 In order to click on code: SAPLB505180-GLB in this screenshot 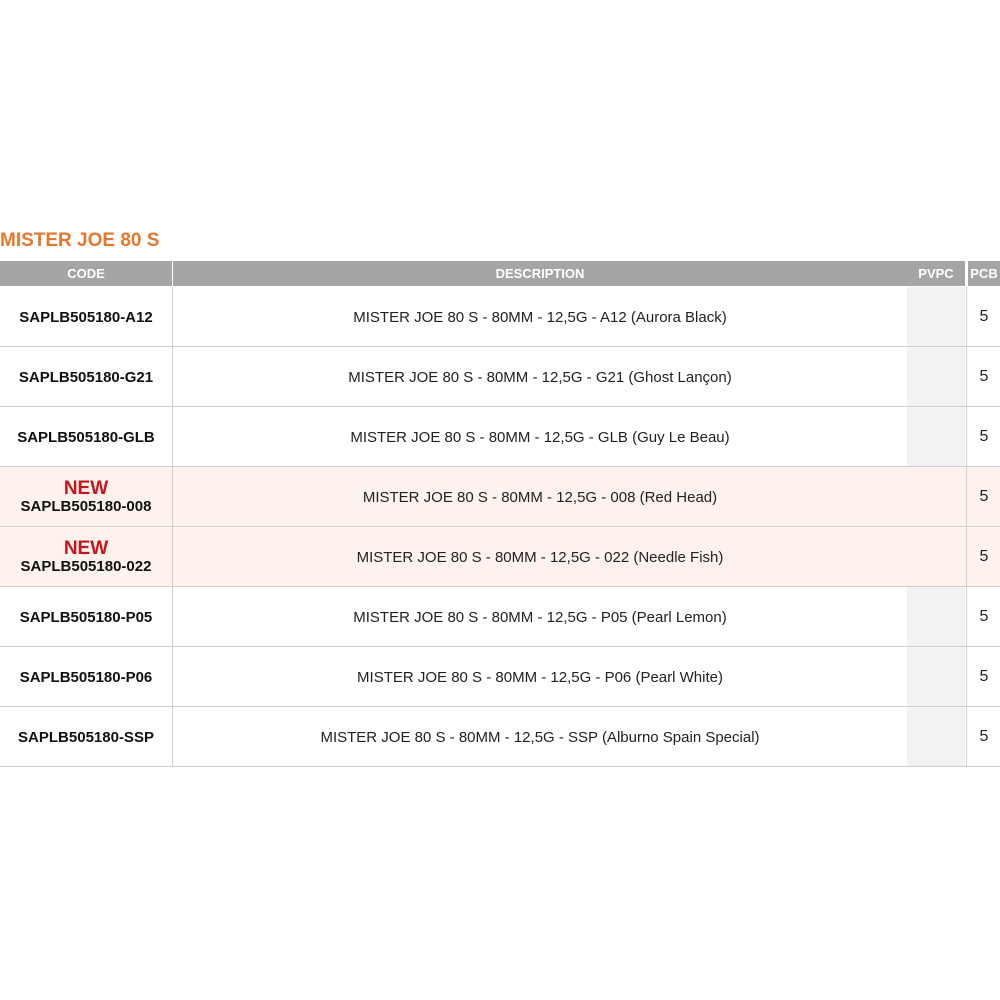, I will do `click(86, 437)`.